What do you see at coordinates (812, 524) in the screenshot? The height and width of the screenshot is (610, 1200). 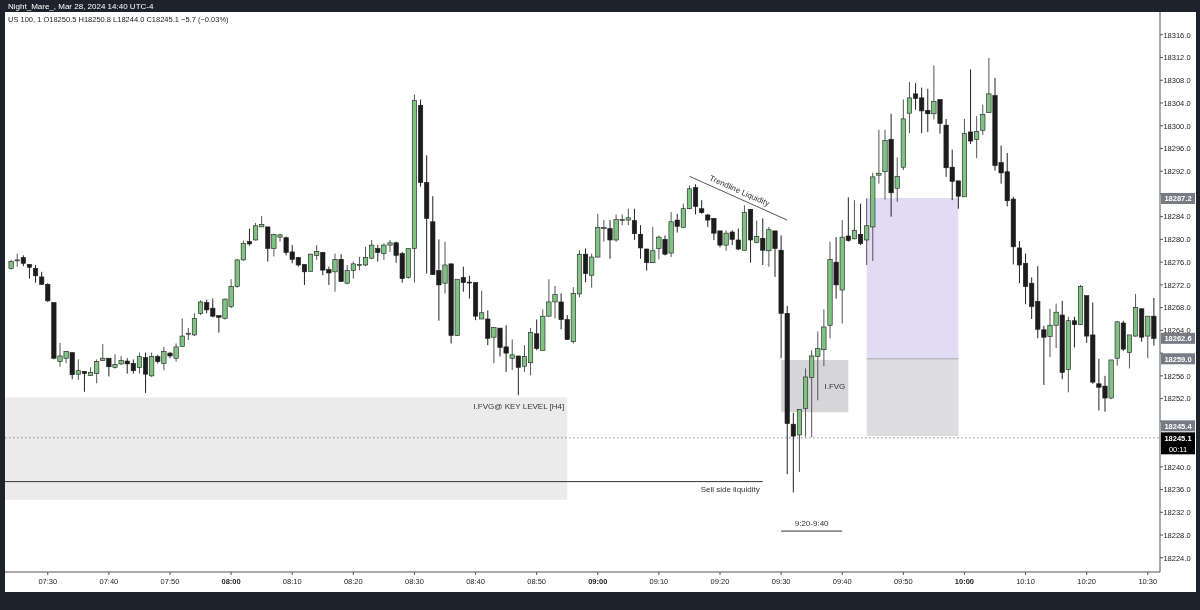 I see `series-label: 9:20-9:40` at bounding box center [812, 524].